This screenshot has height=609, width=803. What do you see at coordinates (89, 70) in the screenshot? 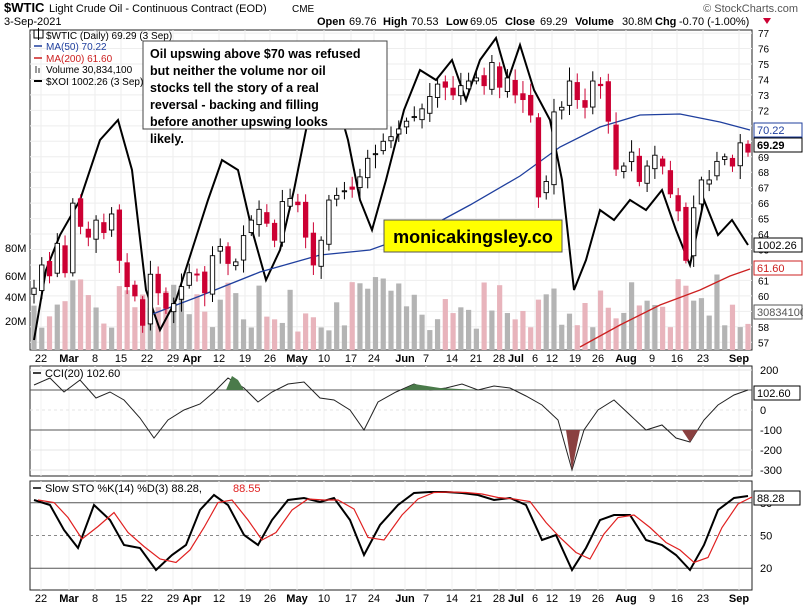
I see `legend-volume: Volume 30,834,100` at bounding box center [89, 70].